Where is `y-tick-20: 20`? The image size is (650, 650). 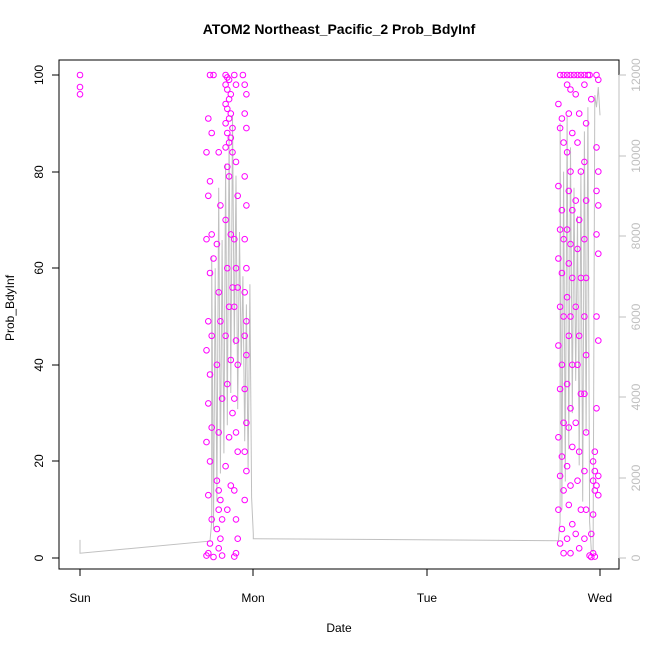 y-tick-20: 20 is located at coordinates (45, 461).